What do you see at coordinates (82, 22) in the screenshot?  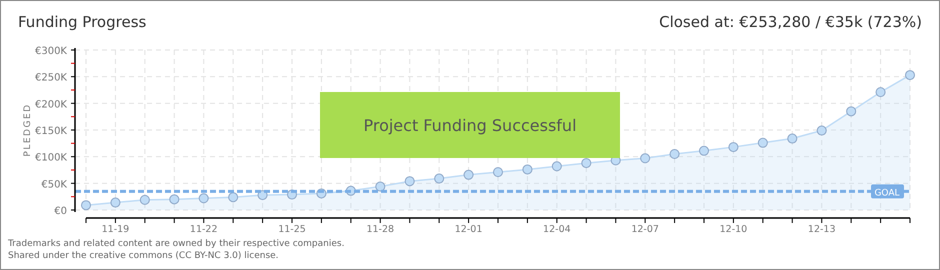 I see `chart-title: Funding Progress` at bounding box center [82, 22].